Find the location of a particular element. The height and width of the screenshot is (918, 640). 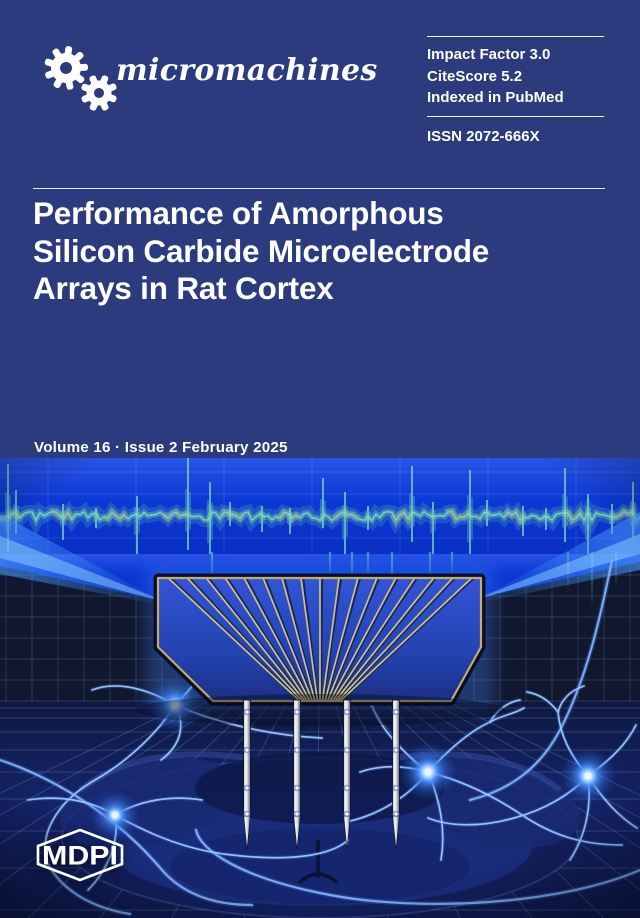

title-line-2: Silicon Carbide Microelectrode is located at coordinates (261, 250).